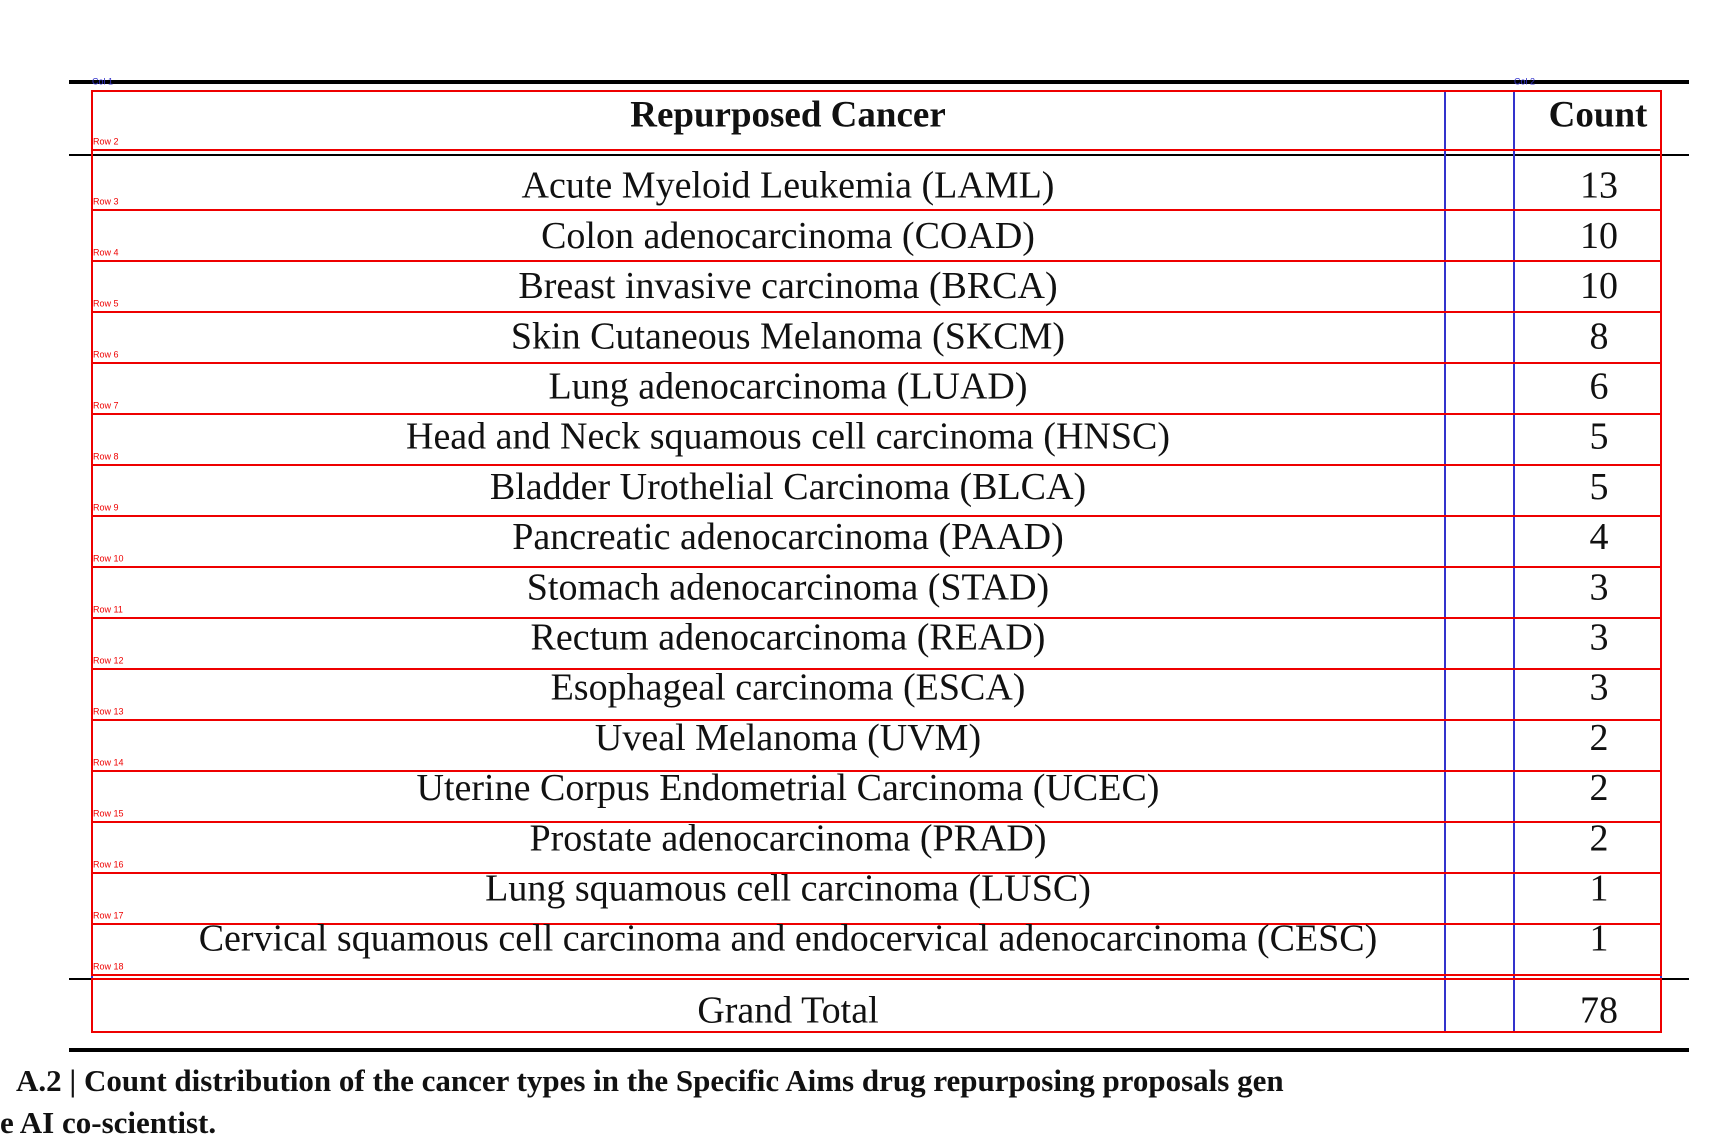  I want to click on cell-count: 13, so click(1599, 186).